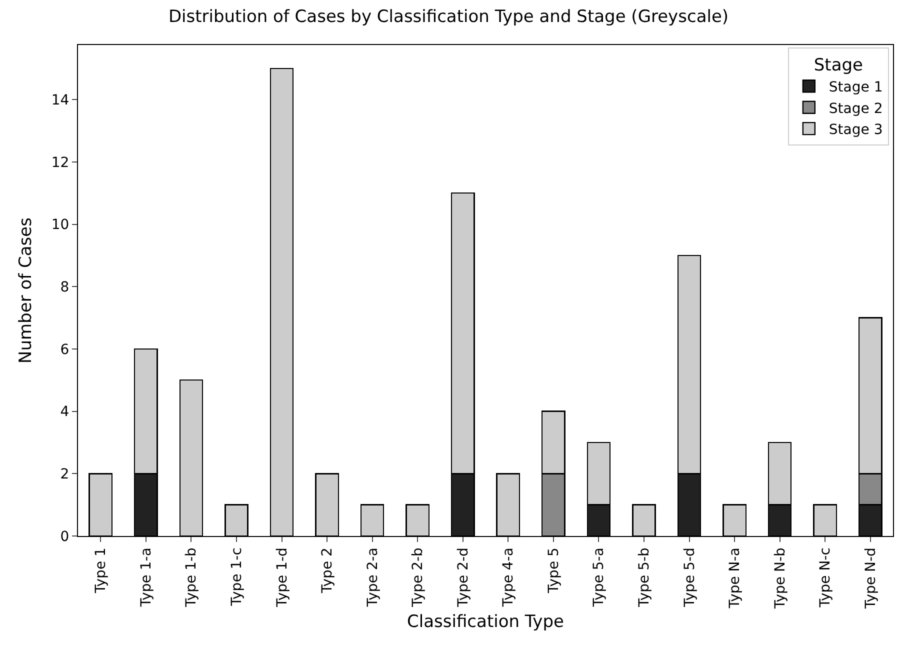 This screenshot has width=897, height=664. Describe the element at coordinates (870, 579) in the screenshot. I see `x-tick-label: Type N-d` at that location.